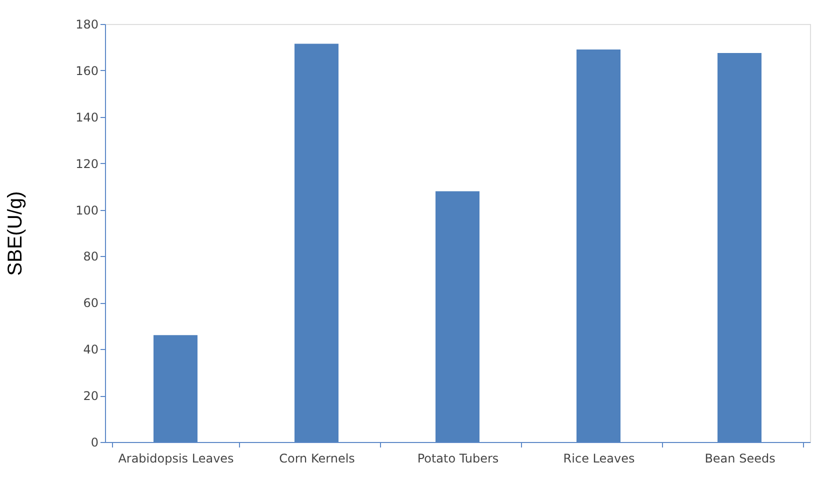 The image size is (833, 491). What do you see at coordinates (90, 396) in the screenshot?
I see `y-tick-label: 20` at bounding box center [90, 396].